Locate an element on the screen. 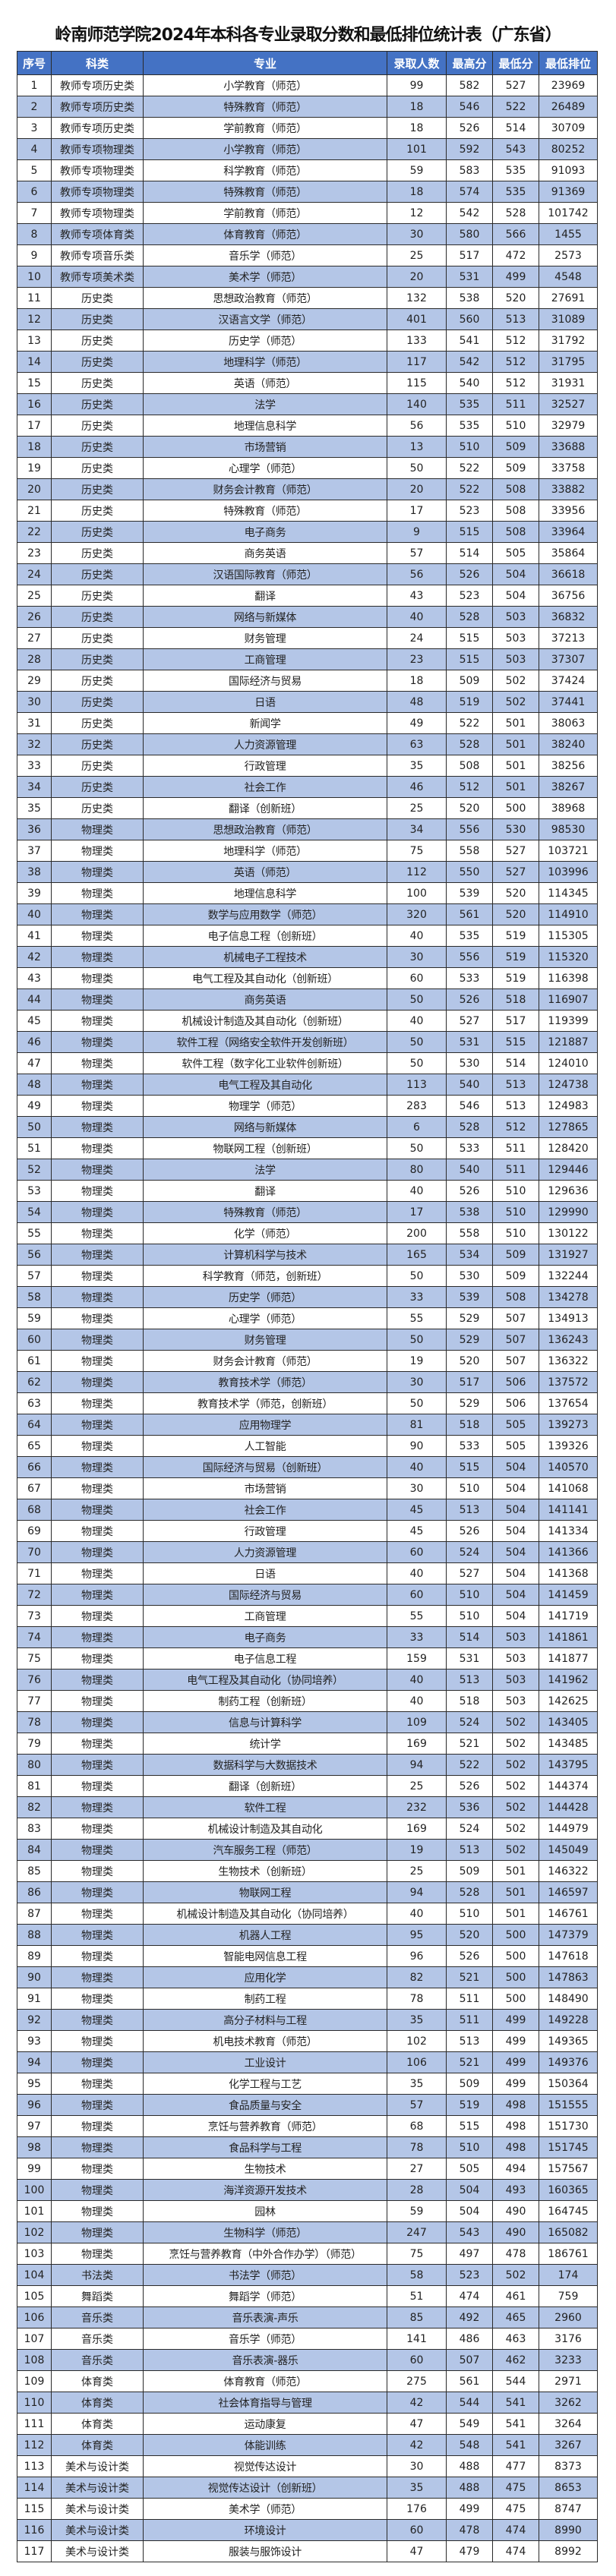  cell-major: 书法学（师范） is located at coordinates (265, 2275).